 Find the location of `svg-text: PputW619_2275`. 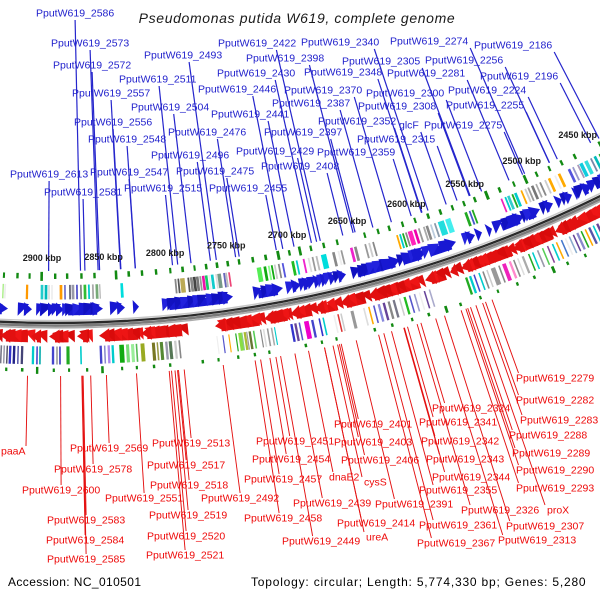

svg-text: PputW619_2275 is located at coordinates (463, 126).